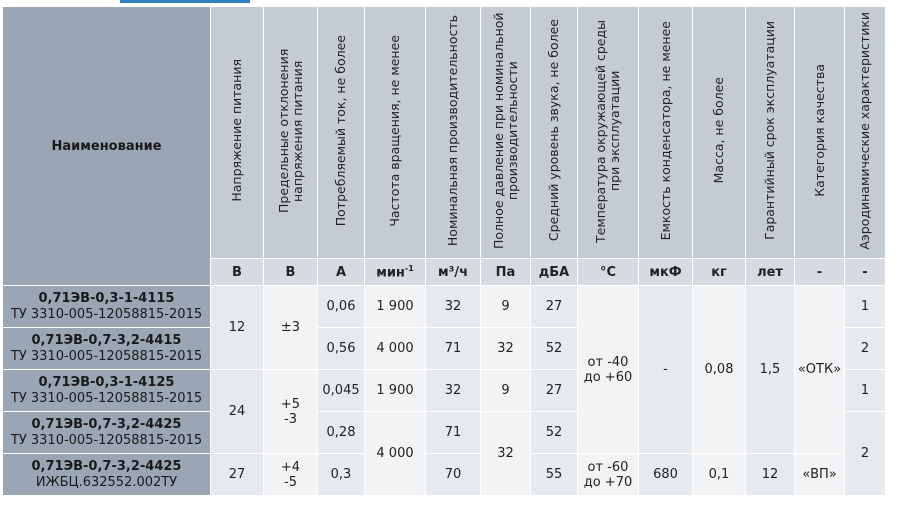  I want to click on cell-temp: от -40 до +60, so click(608, 369).